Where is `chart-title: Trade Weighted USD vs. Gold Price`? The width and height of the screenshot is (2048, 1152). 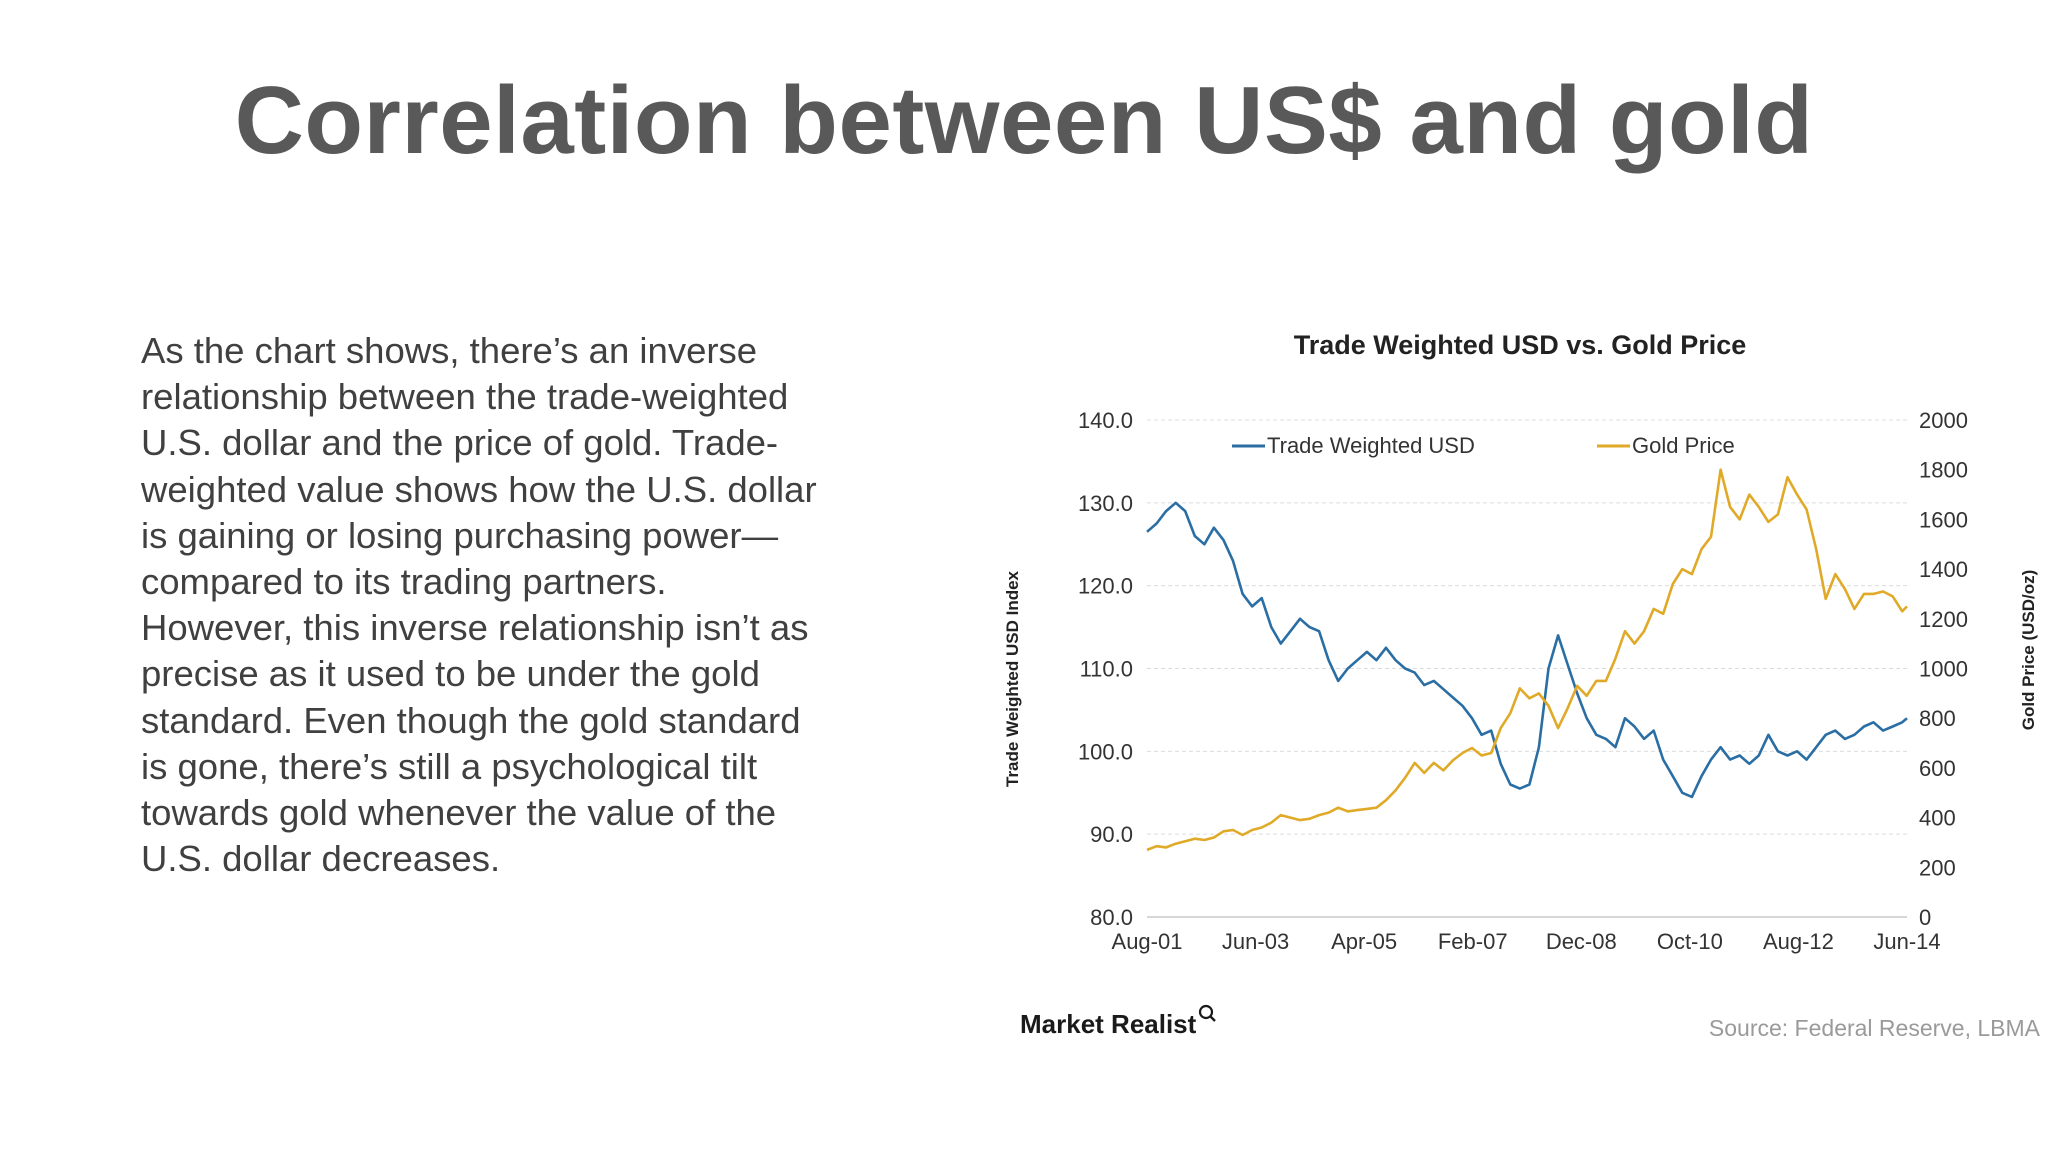 chart-title: Trade Weighted USD vs. Gold Price is located at coordinates (1520, 345).